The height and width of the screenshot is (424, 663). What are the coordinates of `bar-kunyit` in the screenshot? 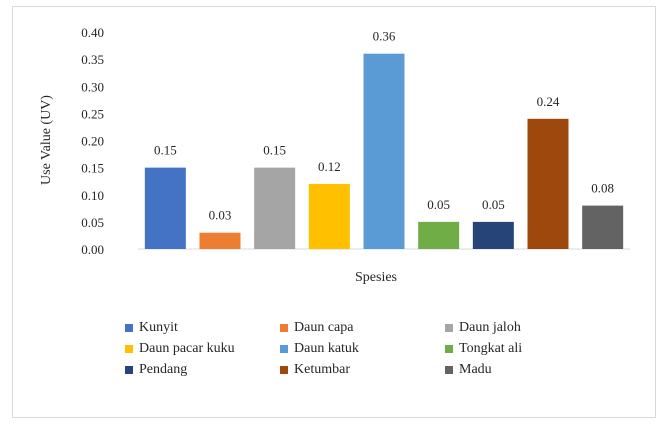 It's located at (165, 208).